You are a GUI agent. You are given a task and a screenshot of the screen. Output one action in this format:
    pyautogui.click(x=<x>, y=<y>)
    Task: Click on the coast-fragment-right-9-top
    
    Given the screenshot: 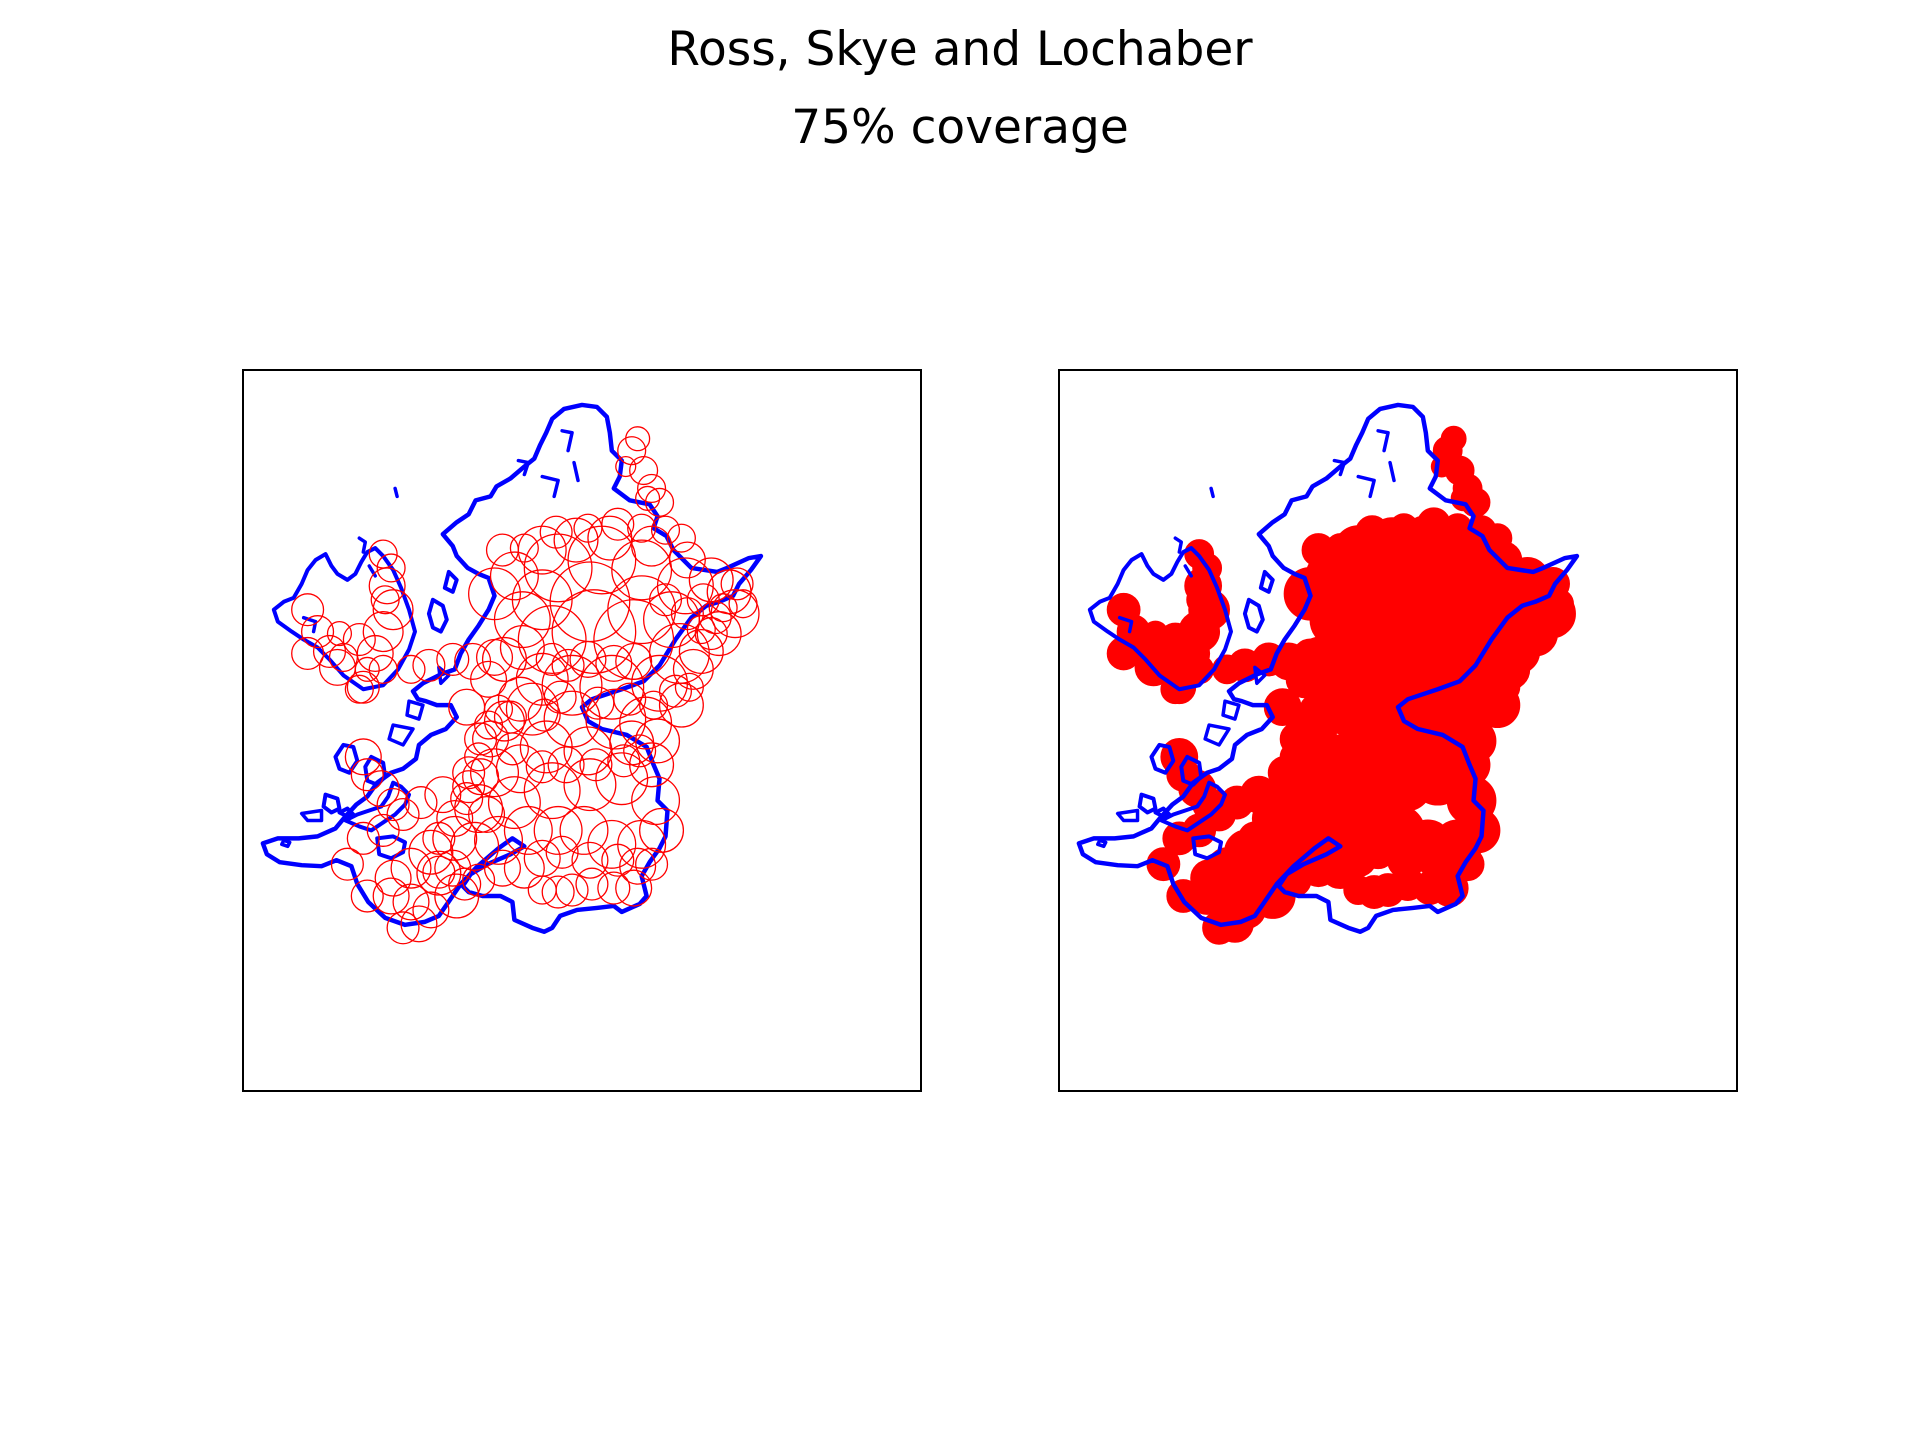 What is the action you would take?
    pyautogui.click(x=1231, y=710)
    